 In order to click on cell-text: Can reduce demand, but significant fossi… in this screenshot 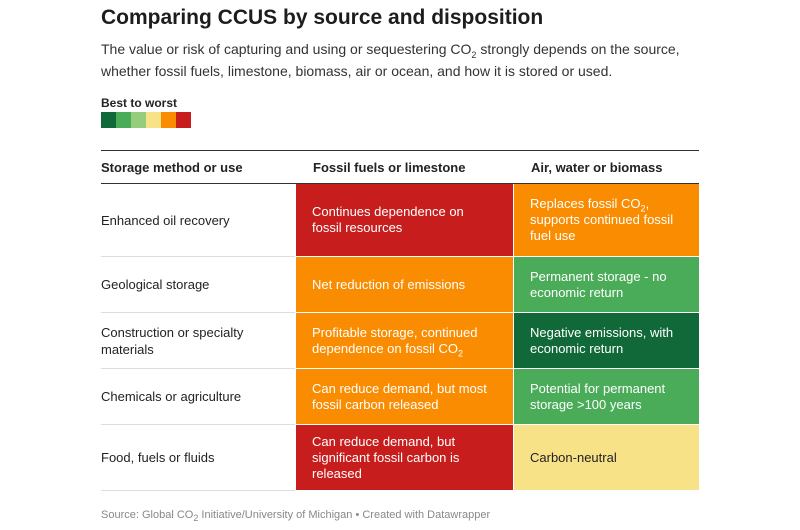, I will do `click(386, 457)`.